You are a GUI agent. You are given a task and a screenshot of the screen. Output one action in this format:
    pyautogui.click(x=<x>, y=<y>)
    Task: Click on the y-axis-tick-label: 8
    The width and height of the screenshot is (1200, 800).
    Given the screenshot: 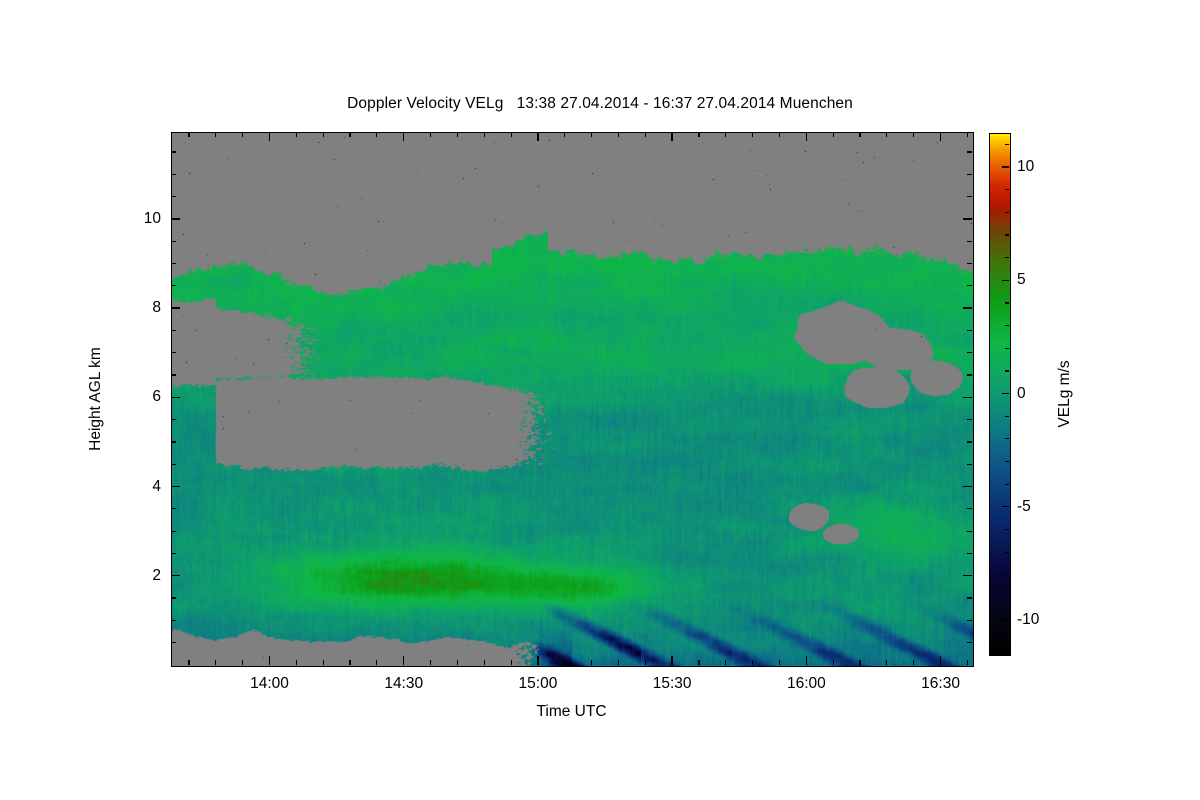 What is the action you would take?
    pyautogui.click(x=156, y=308)
    